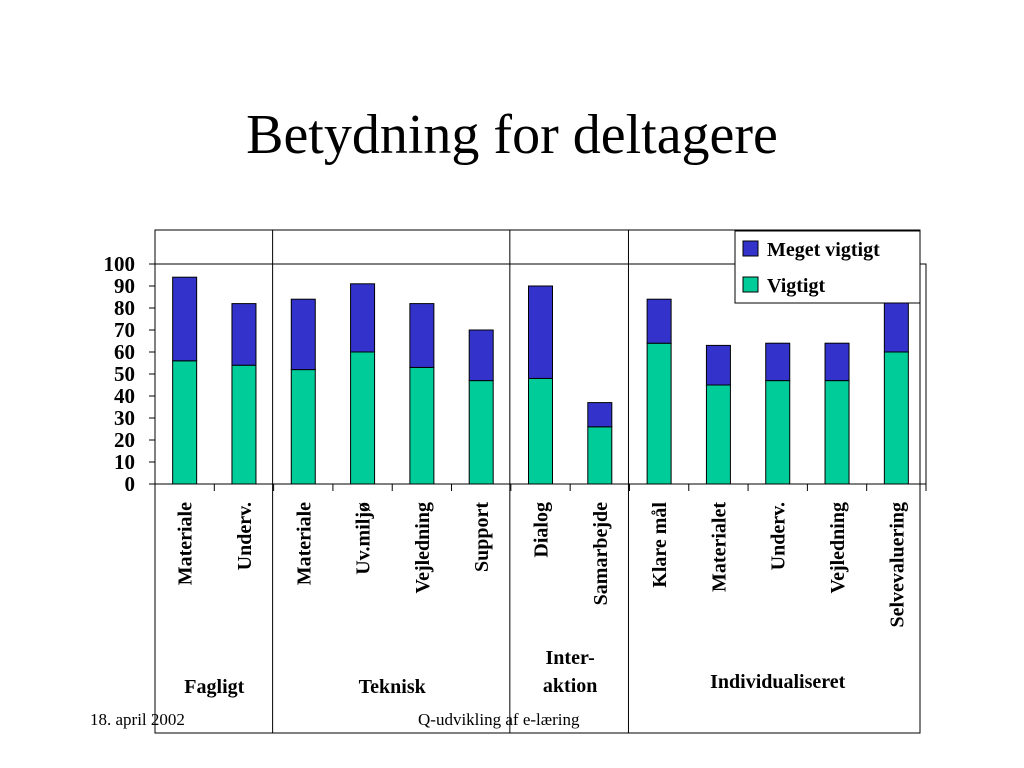 The image size is (1024, 768). Describe the element at coordinates (124, 286) in the screenshot. I see `y-tick-label: 90` at that location.